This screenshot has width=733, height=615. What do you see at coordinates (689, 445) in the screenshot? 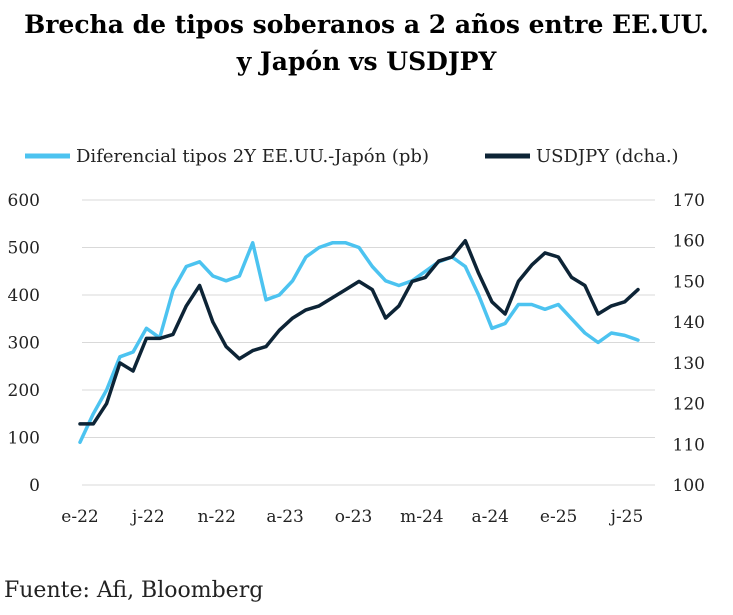
I see `right-tick-label: 110` at bounding box center [689, 445].